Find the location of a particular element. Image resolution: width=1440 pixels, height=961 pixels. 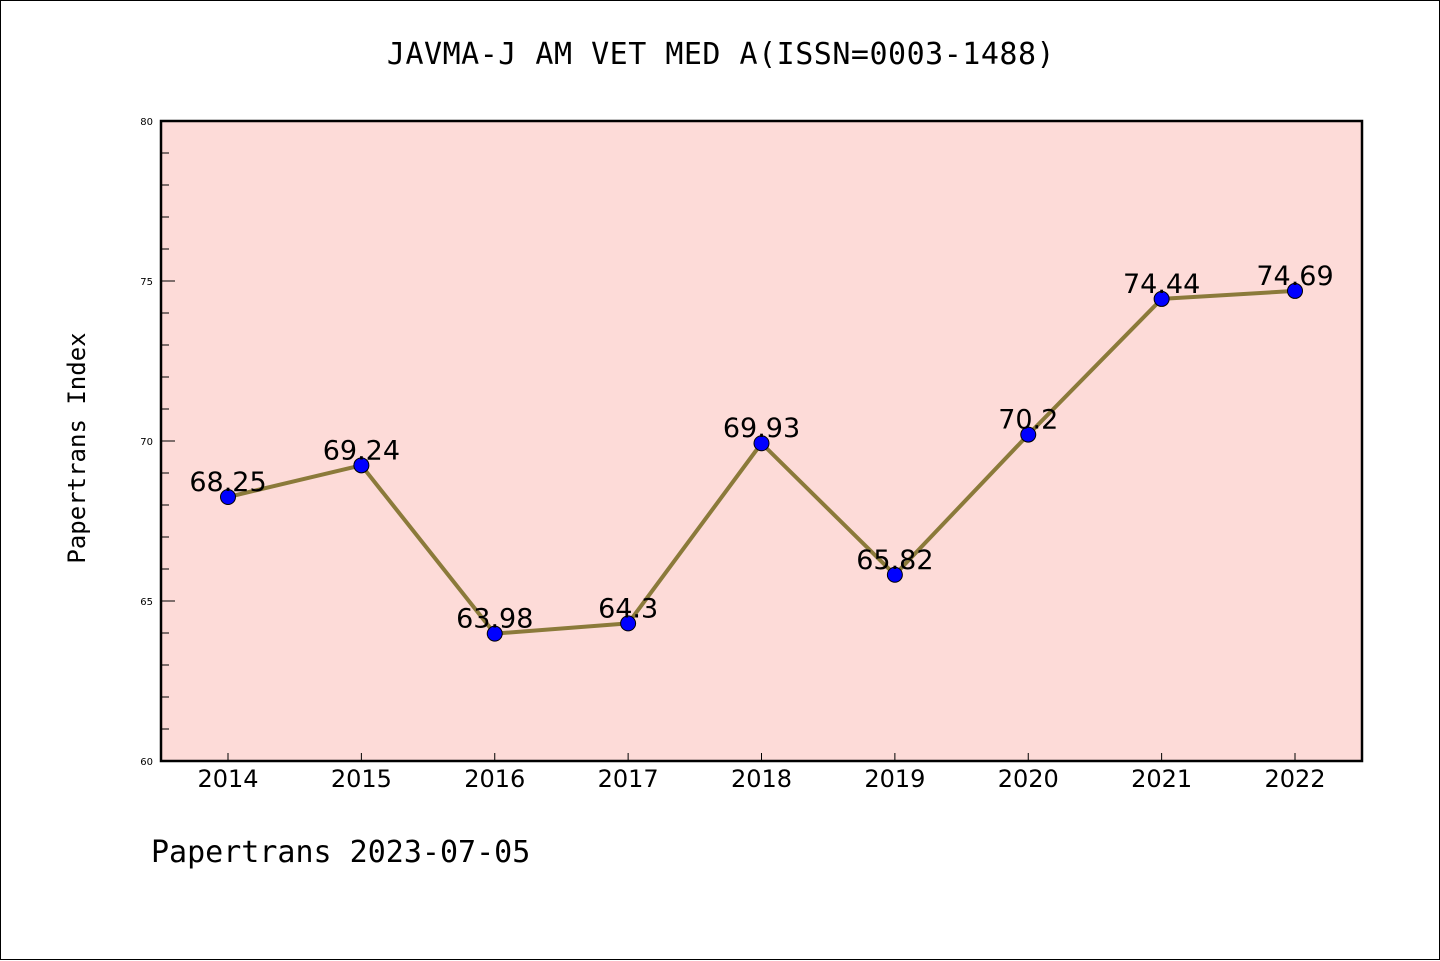

x-tick-label: 2022 is located at coordinates (1294, 779).